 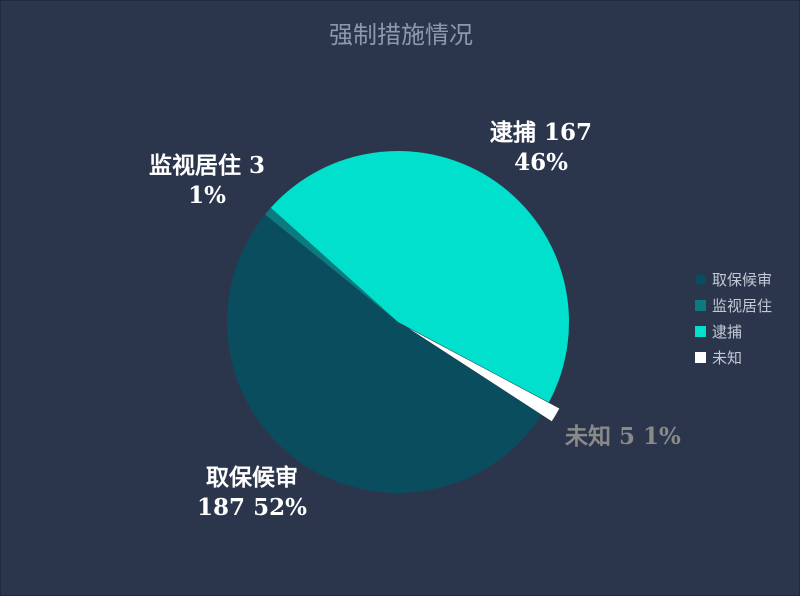 I want to click on label-qubao: 取保候审 187 52%, so click(x=252, y=493).